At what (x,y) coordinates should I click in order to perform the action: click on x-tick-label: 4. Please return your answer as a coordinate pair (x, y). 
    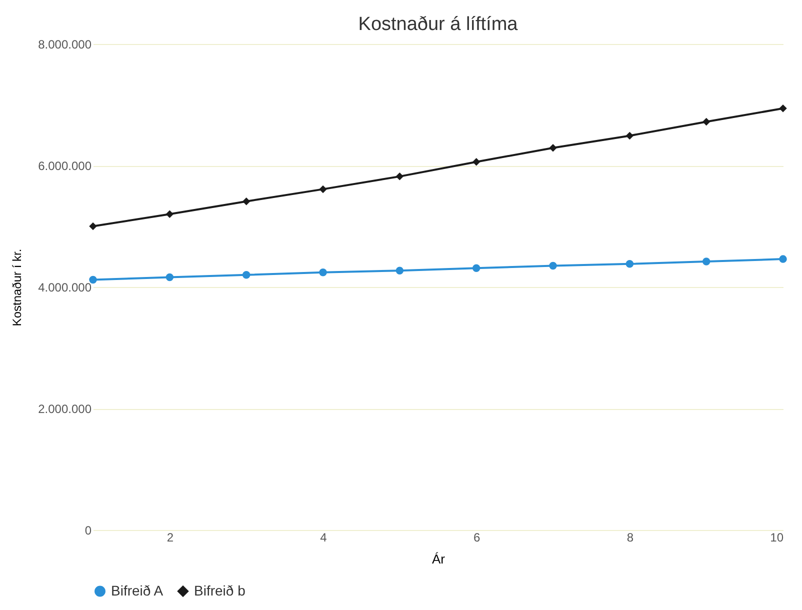
    Looking at the image, I should click on (324, 537).